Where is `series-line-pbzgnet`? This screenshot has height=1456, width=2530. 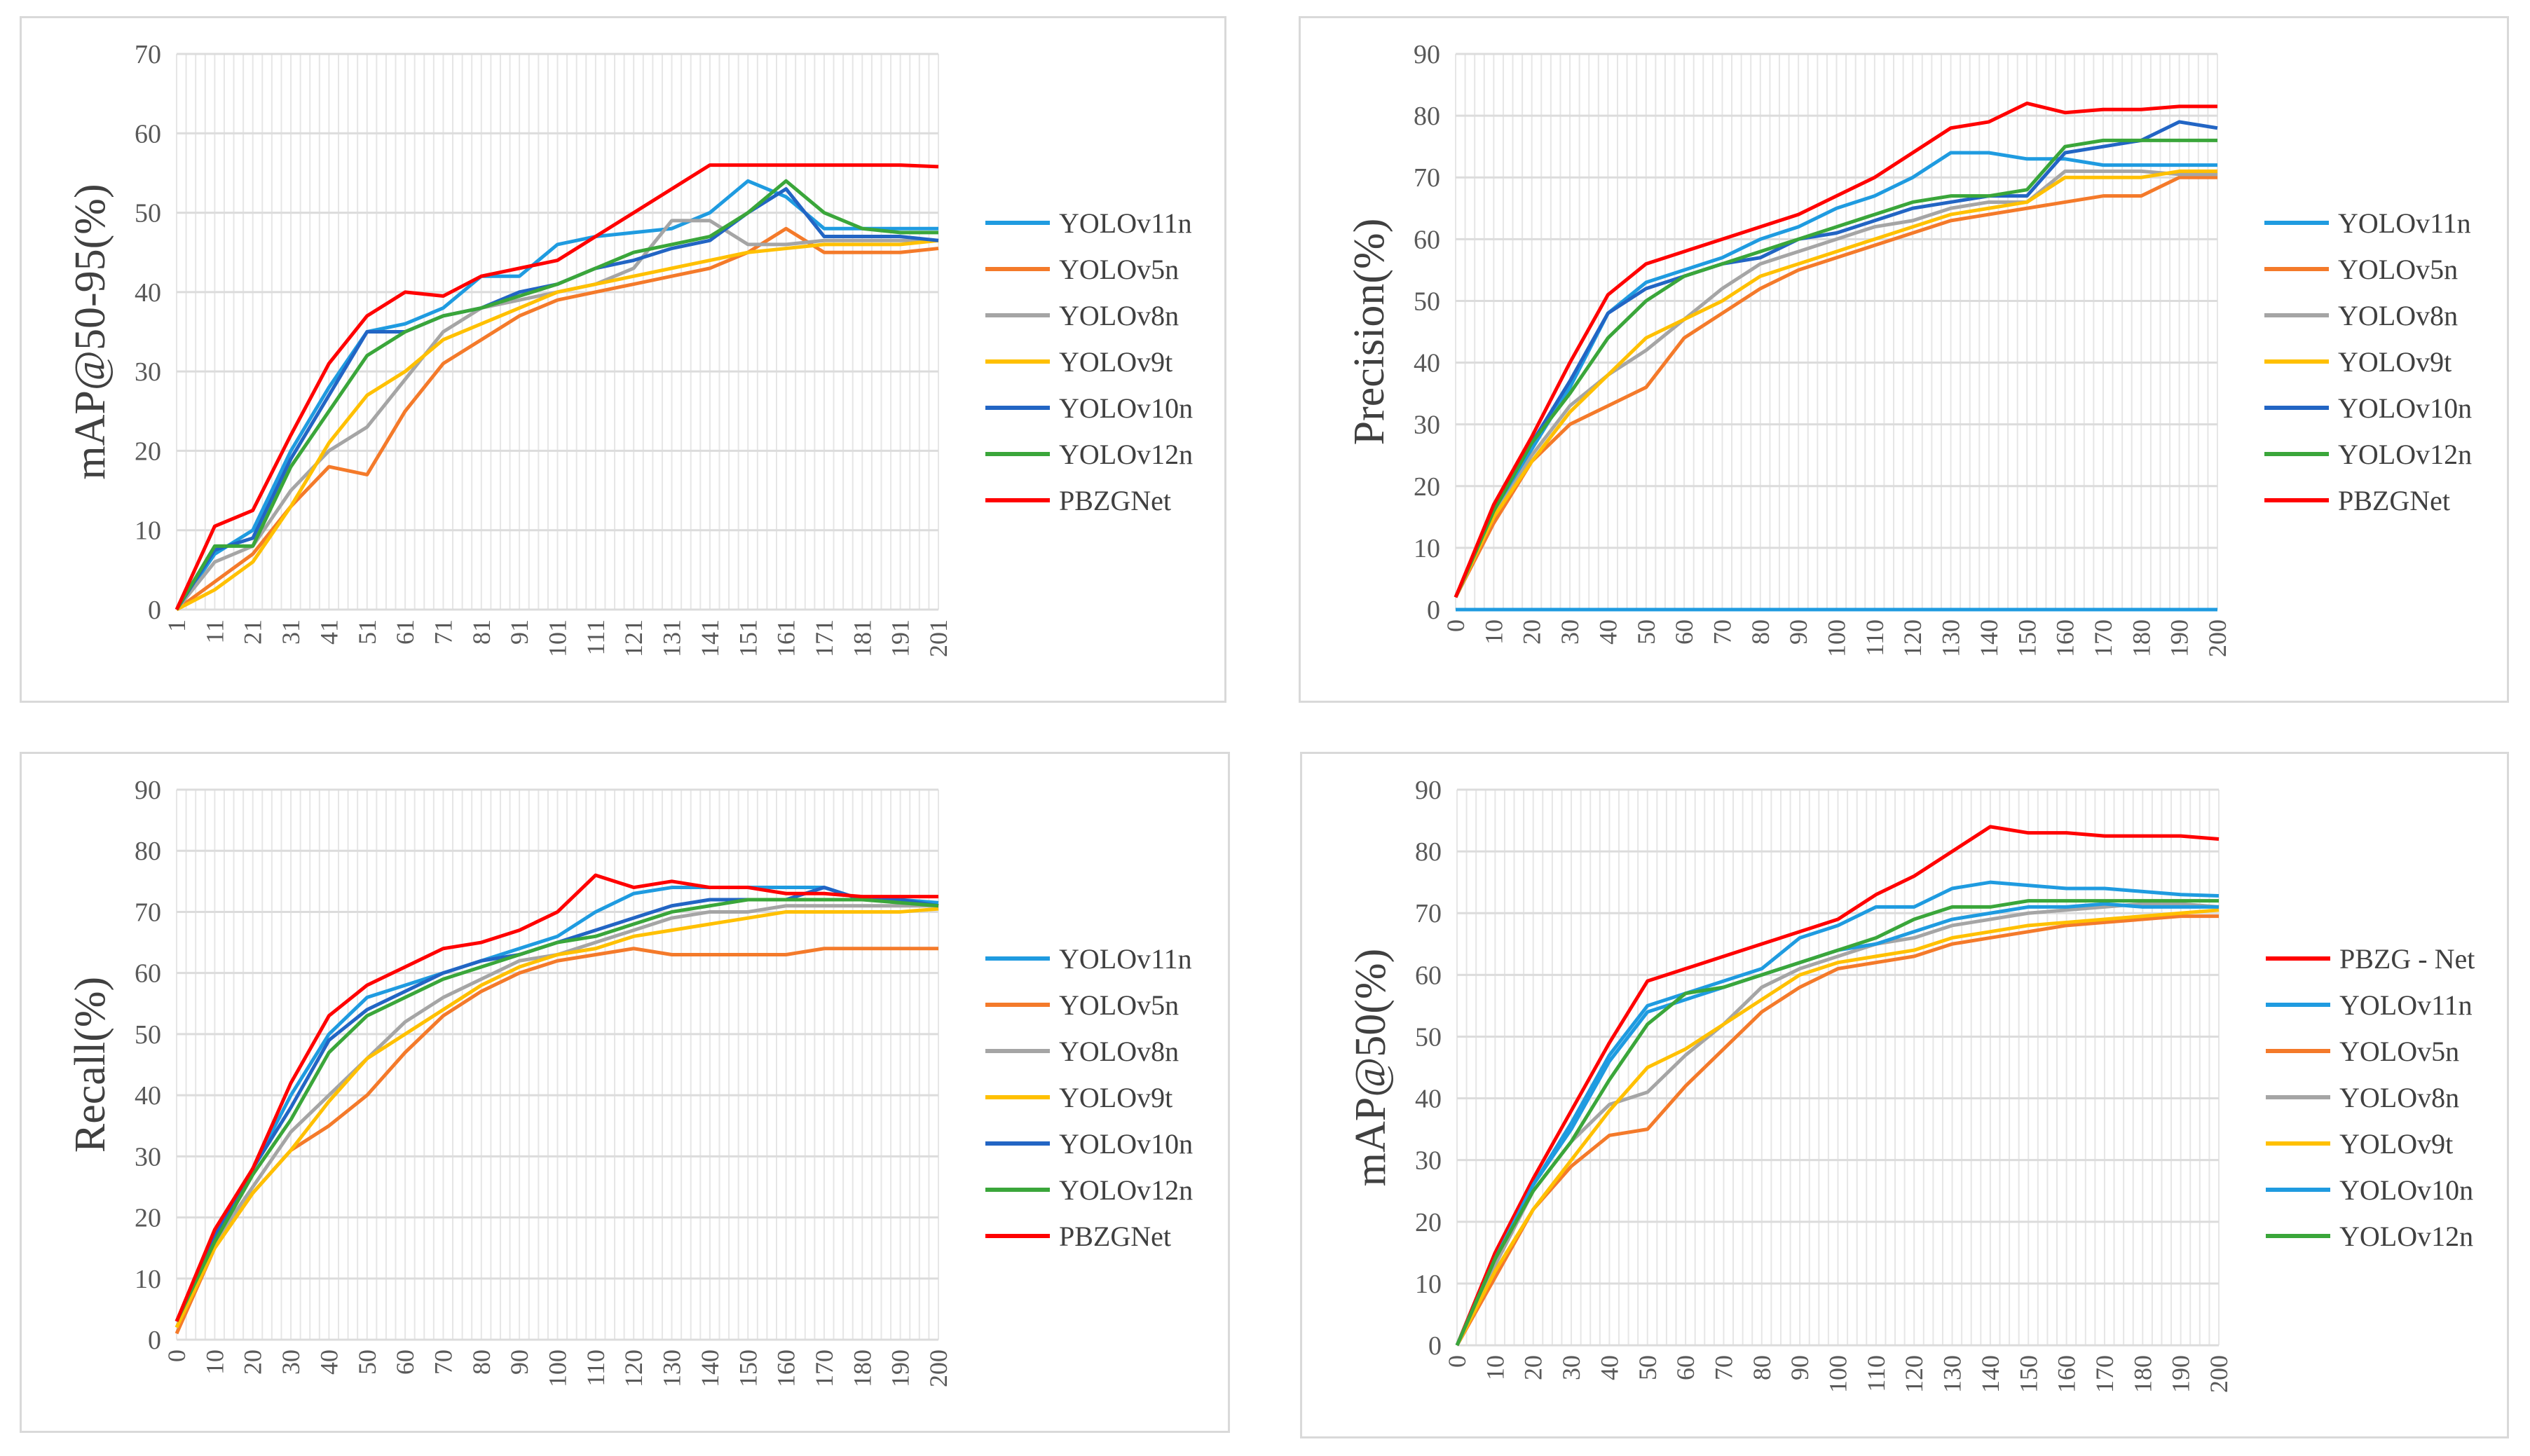
series-line-pbzgnet is located at coordinates (556, 1097).